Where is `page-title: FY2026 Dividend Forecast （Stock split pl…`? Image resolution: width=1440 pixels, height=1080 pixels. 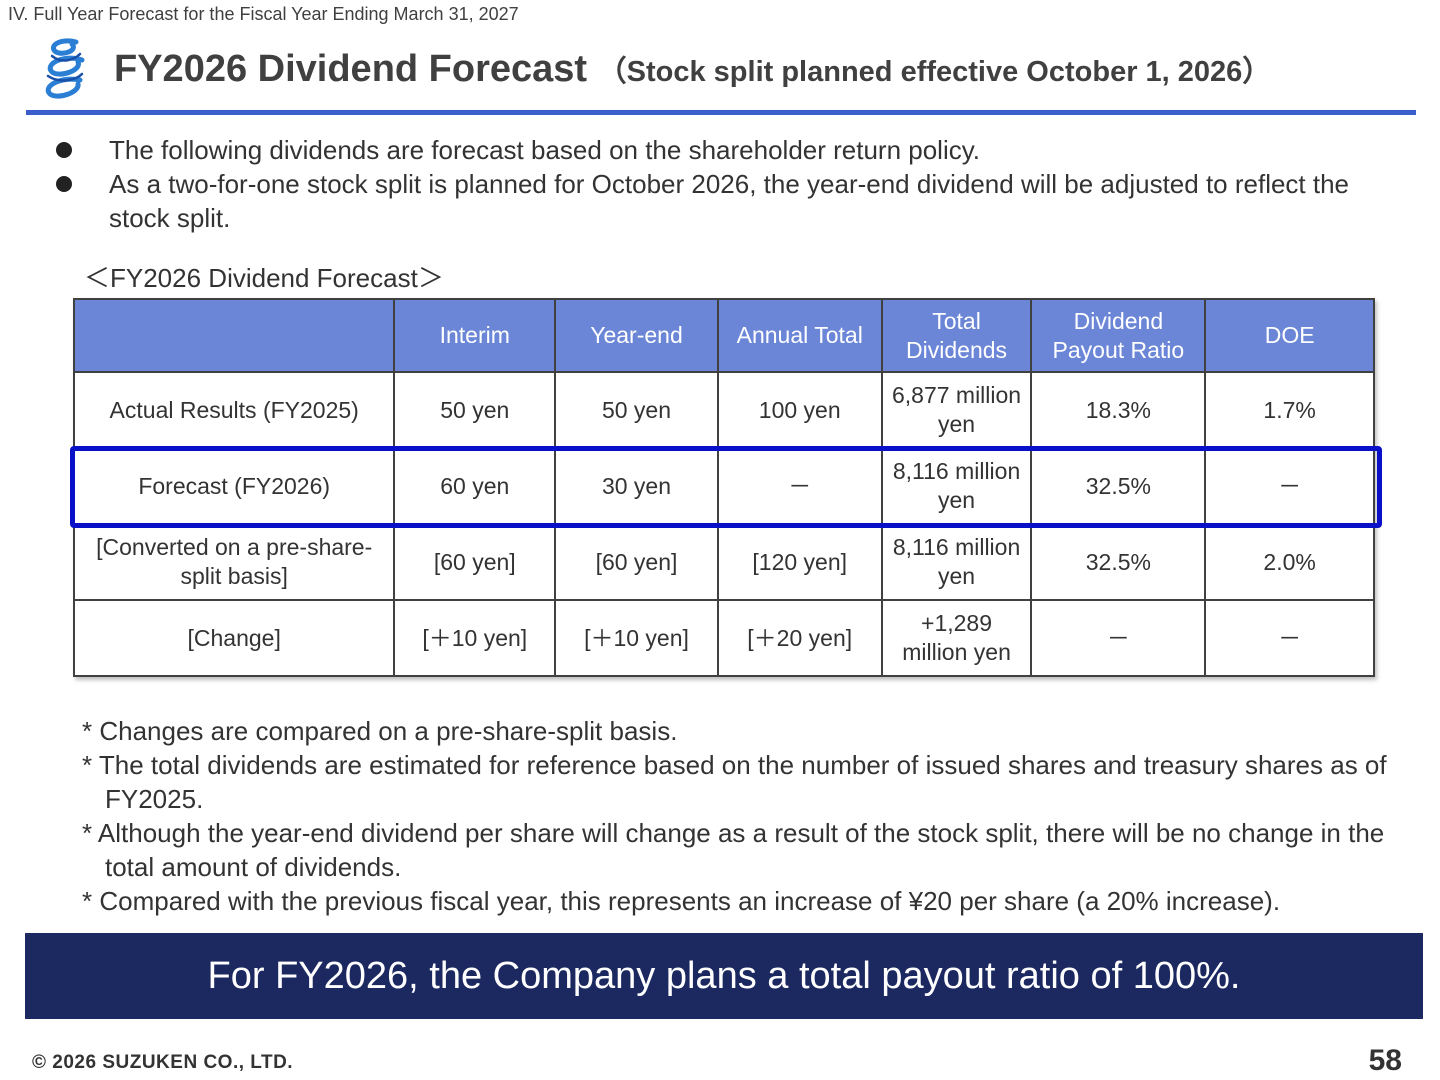
page-title: FY2026 Dividend Forecast （Stock split pl… is located at coordinates (692, 69).